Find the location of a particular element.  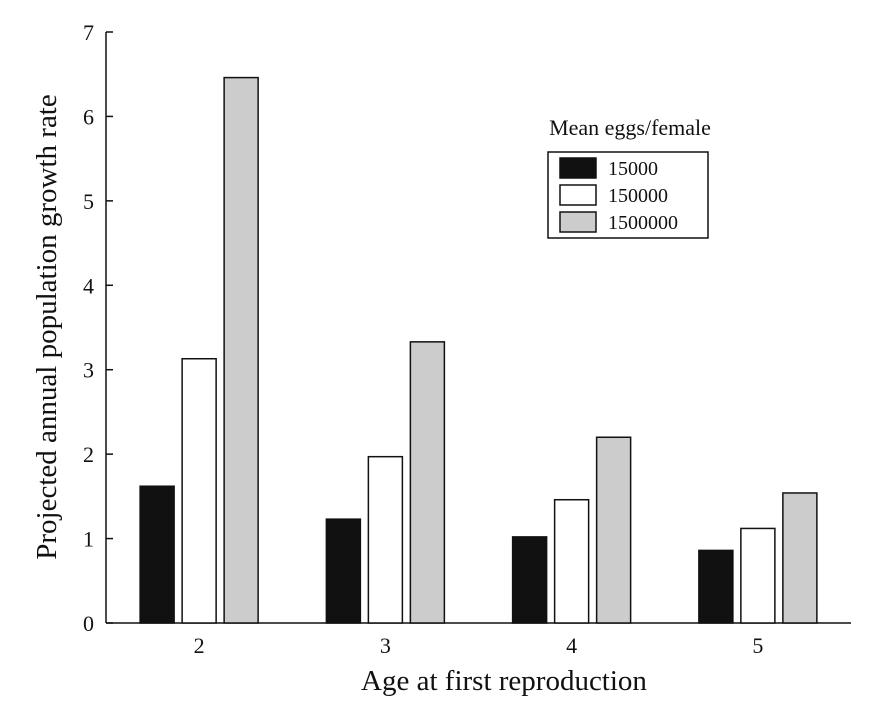

y-tick-label: 1 is located at coordinates (88, 539).